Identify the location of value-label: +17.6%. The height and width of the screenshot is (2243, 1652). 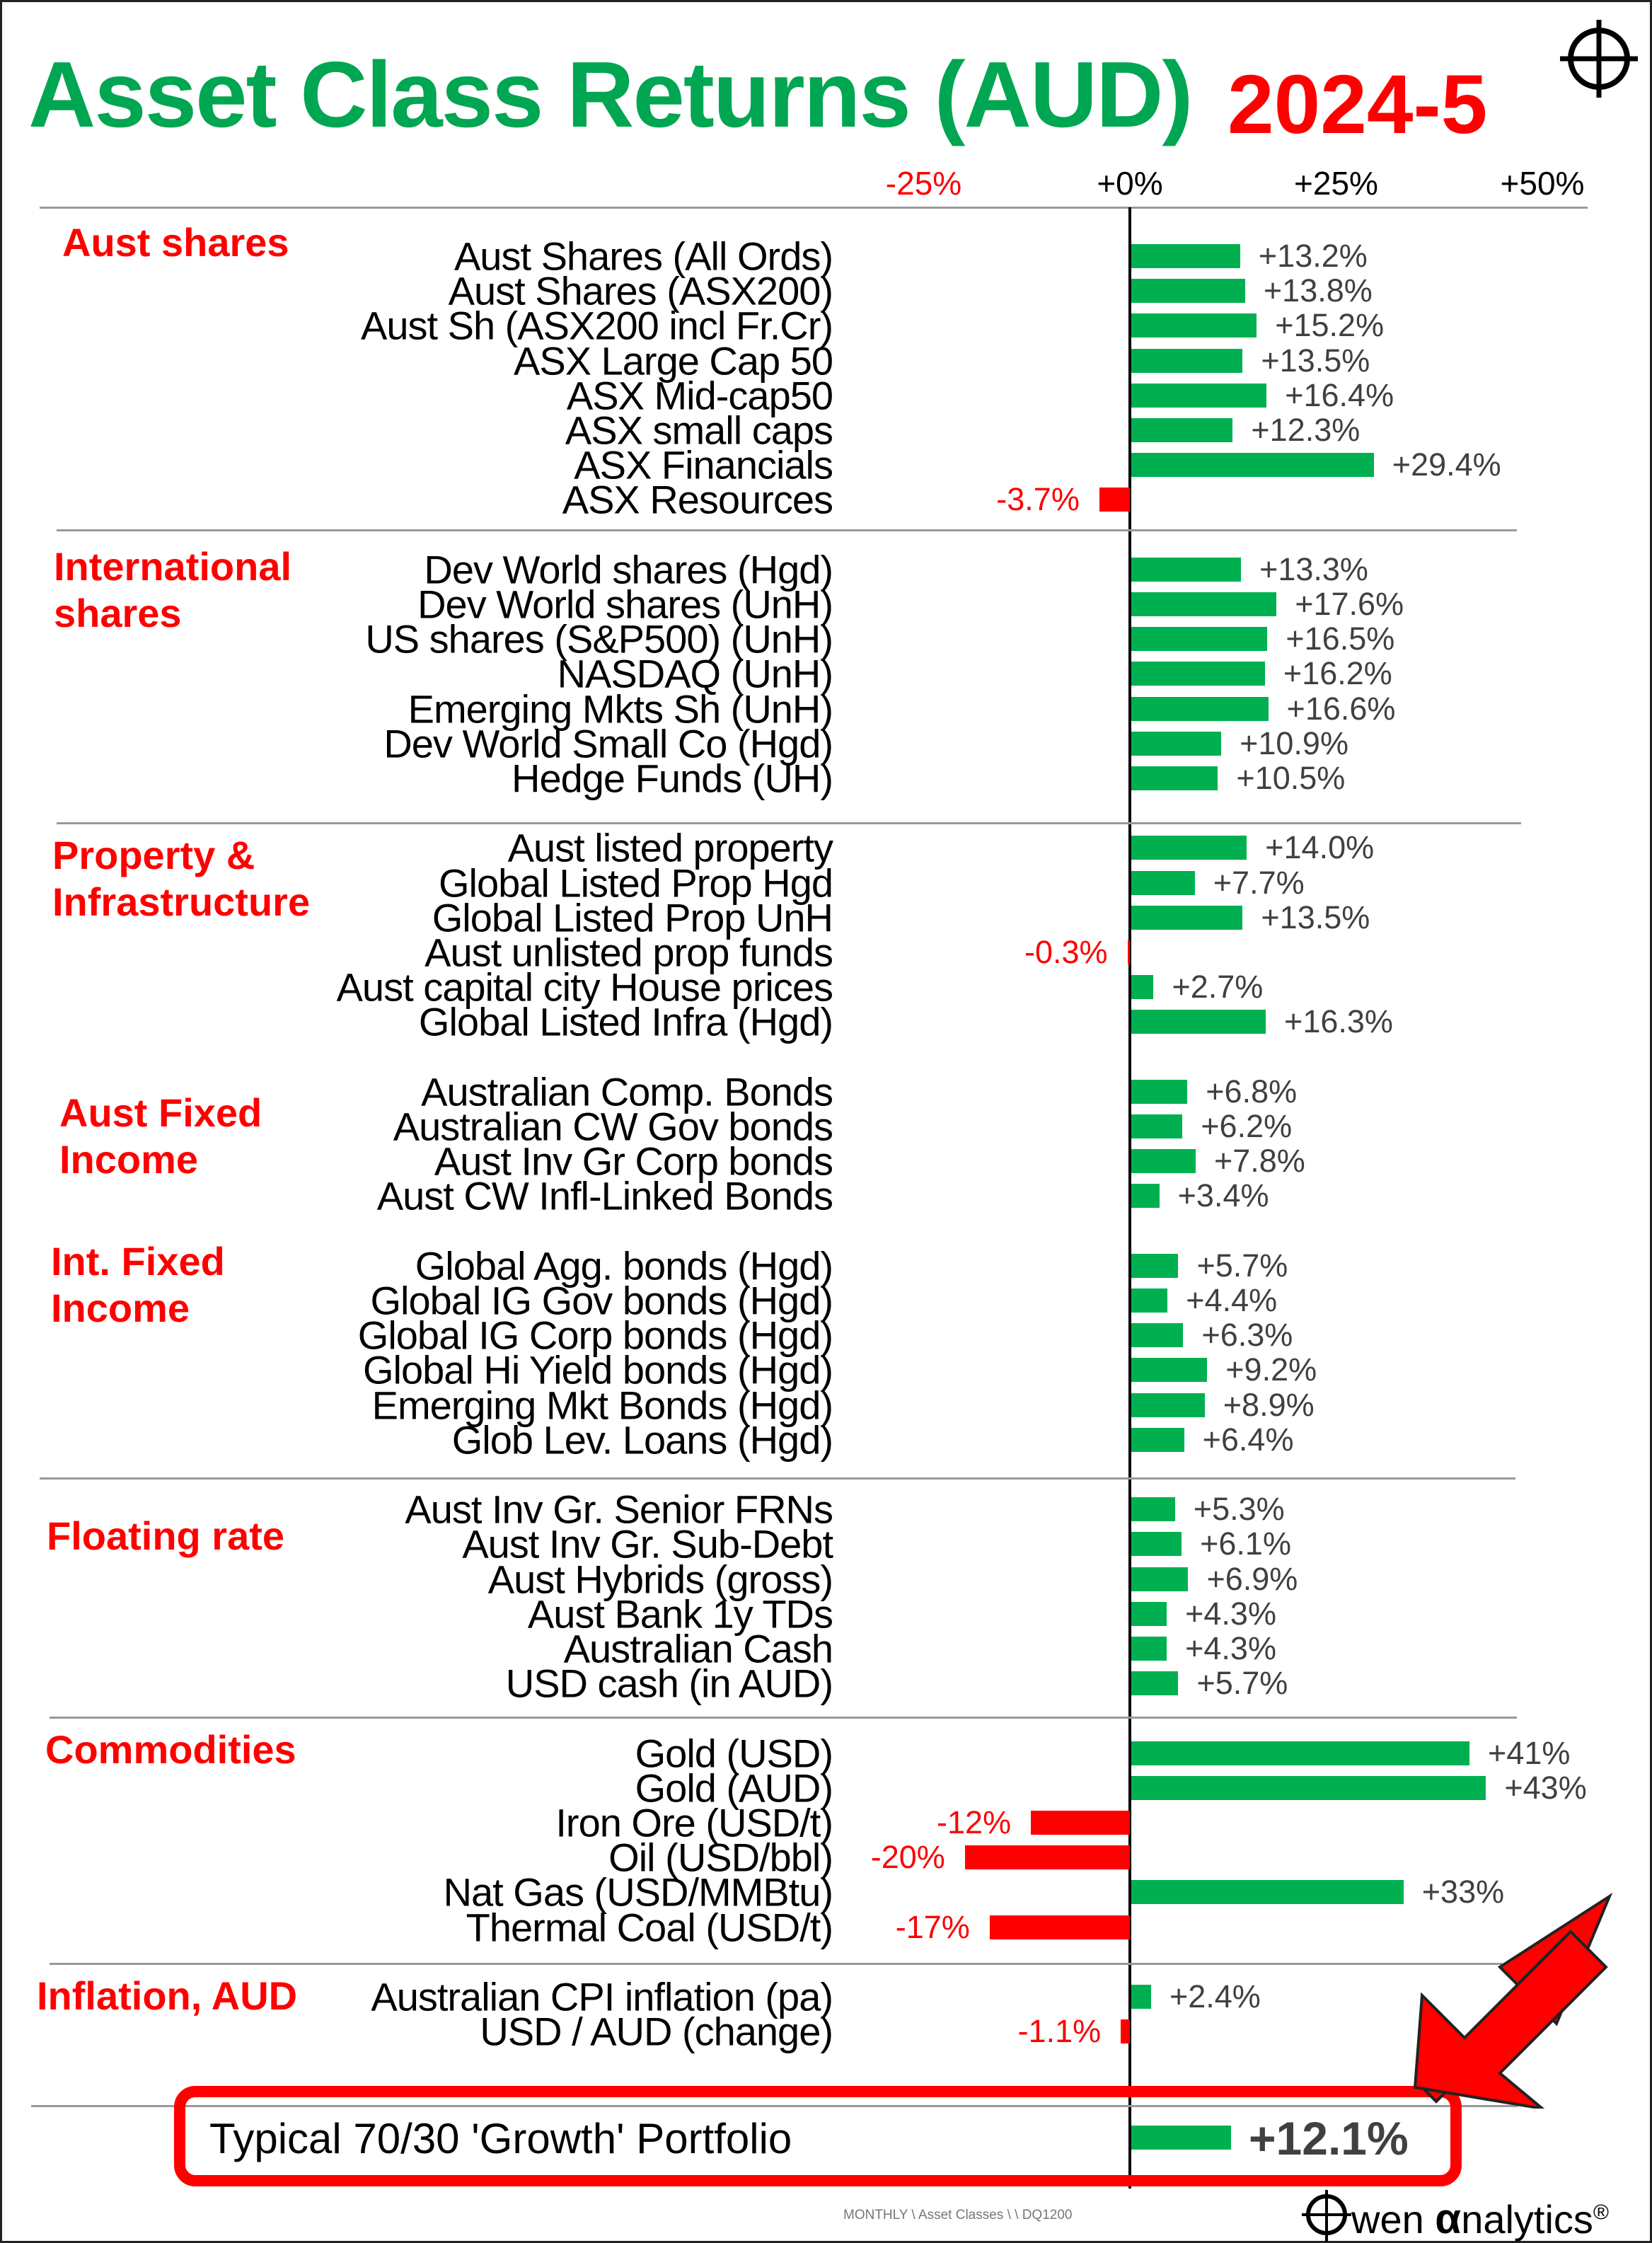
(1350, 604).